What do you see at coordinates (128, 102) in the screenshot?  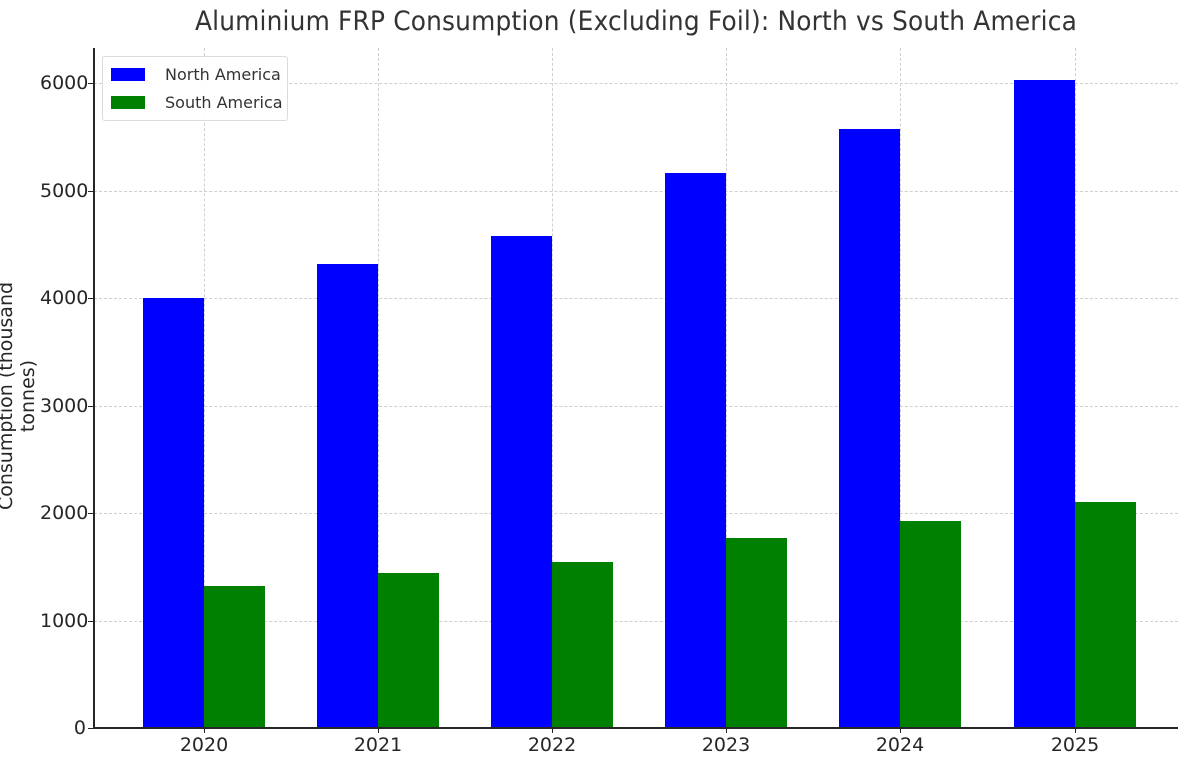 I see `south-america-swatch` at bounding box center [128, 102].